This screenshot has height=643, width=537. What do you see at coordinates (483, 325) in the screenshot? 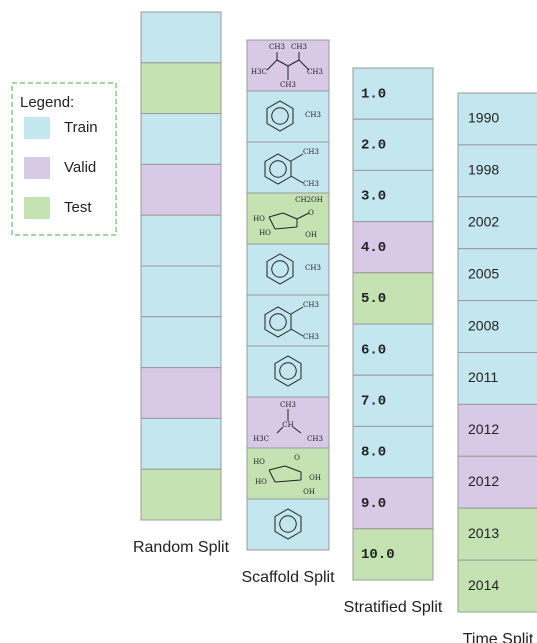
I see `cell-year: 2008` at bounding box center [483, 325].